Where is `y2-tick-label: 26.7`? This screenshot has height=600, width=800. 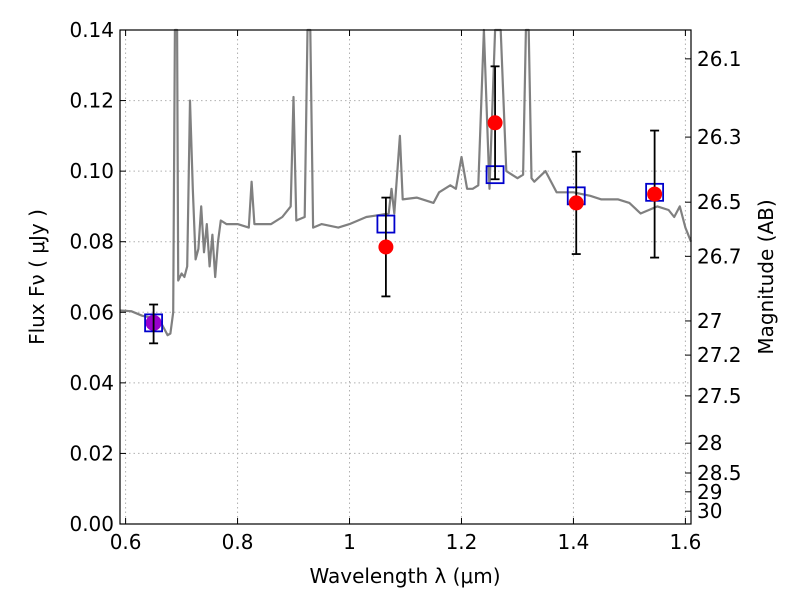
y2-tick-label: 26.7 is located at coordinates (719, 256).